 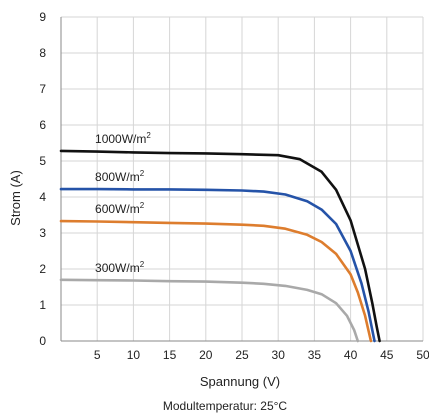 I want to click on y-tick-label: 1, so click(x=42, y=305).